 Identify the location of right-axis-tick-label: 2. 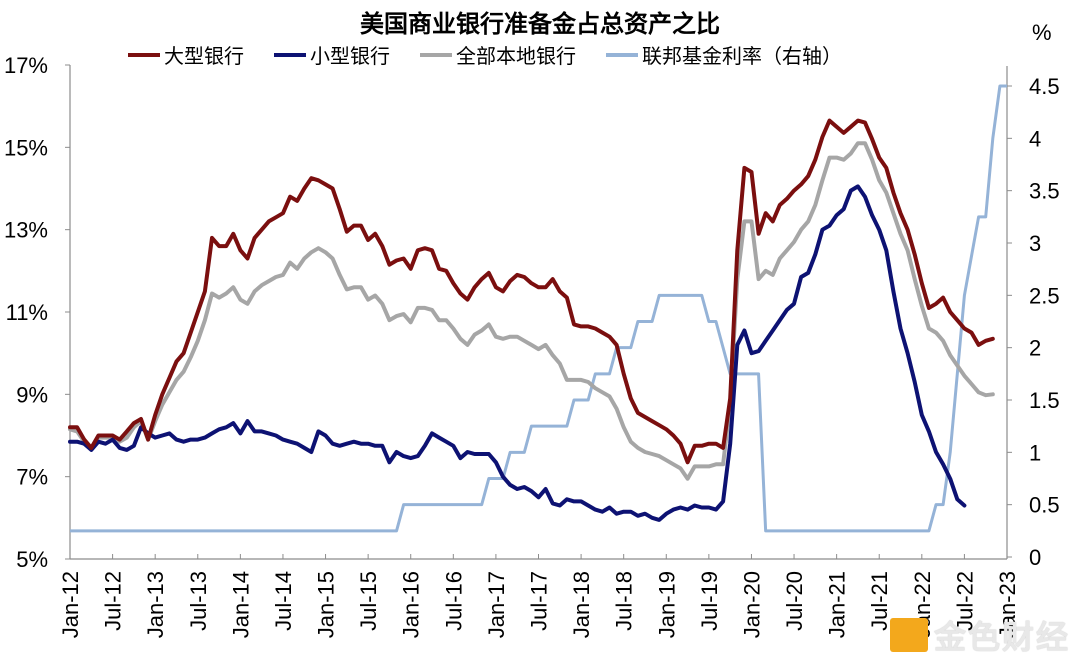
(1035, 348).